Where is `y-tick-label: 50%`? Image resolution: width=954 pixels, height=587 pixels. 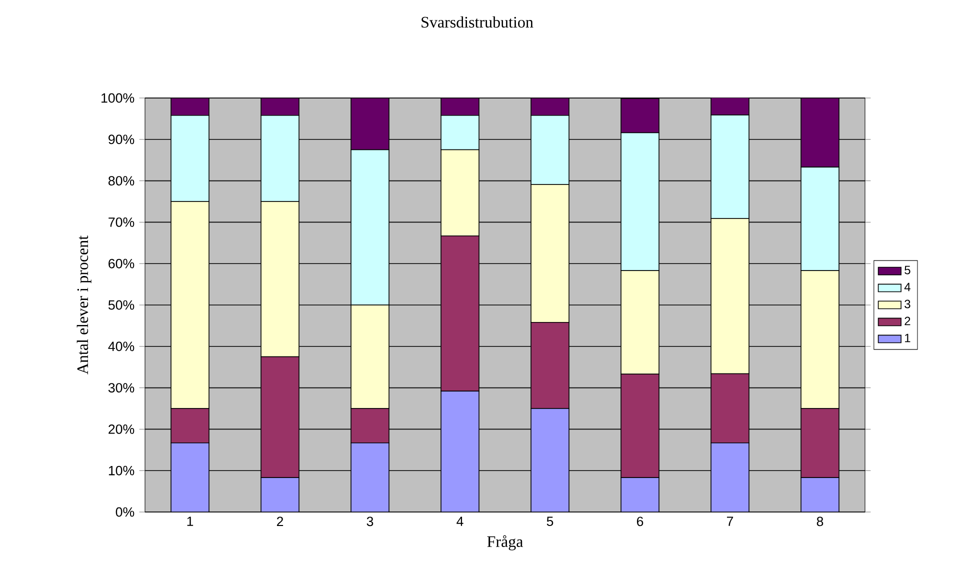
y-tick-label: 50% is located at coordinates (121, 305).